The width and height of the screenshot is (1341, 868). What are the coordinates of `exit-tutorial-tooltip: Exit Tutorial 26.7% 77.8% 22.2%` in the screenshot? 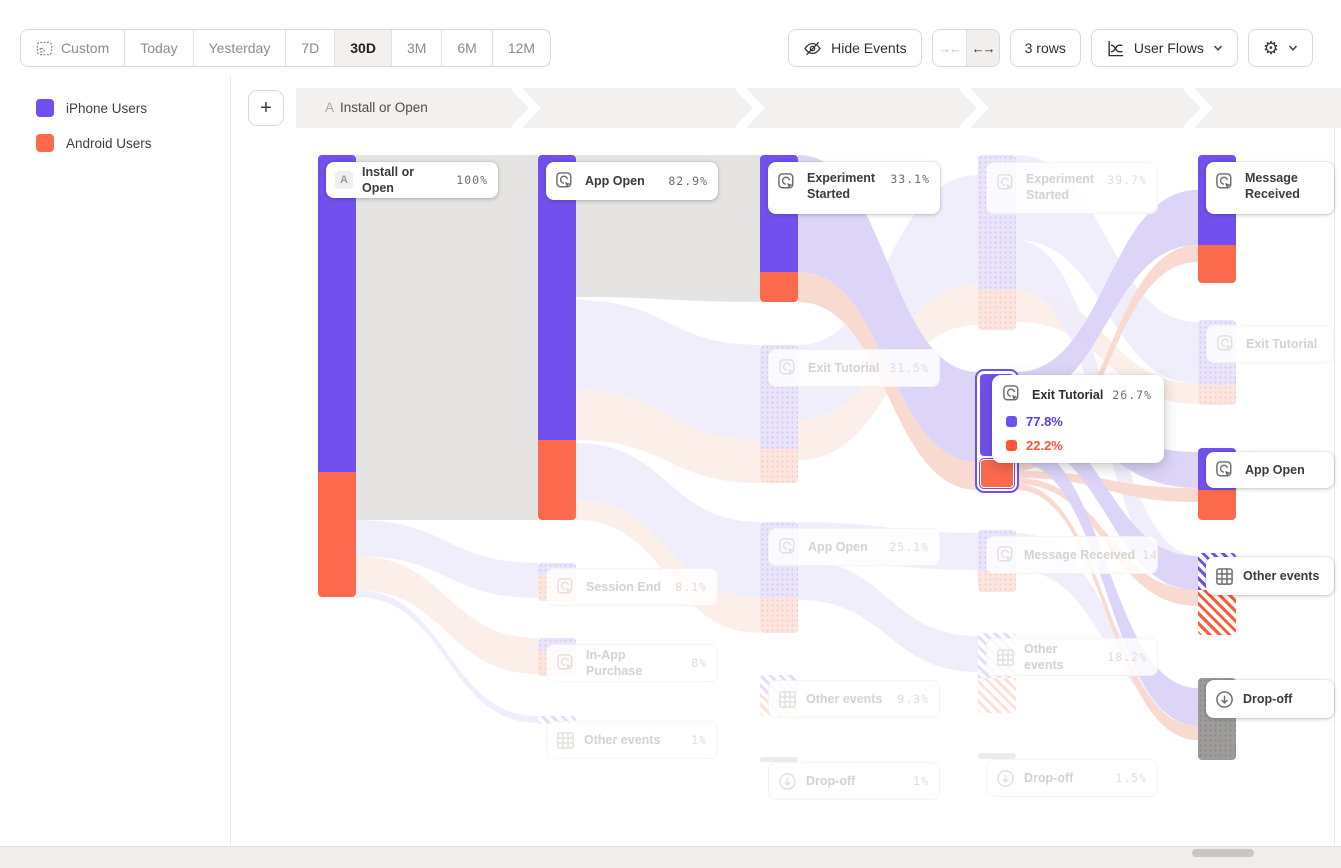 It's located at (1078, 419).